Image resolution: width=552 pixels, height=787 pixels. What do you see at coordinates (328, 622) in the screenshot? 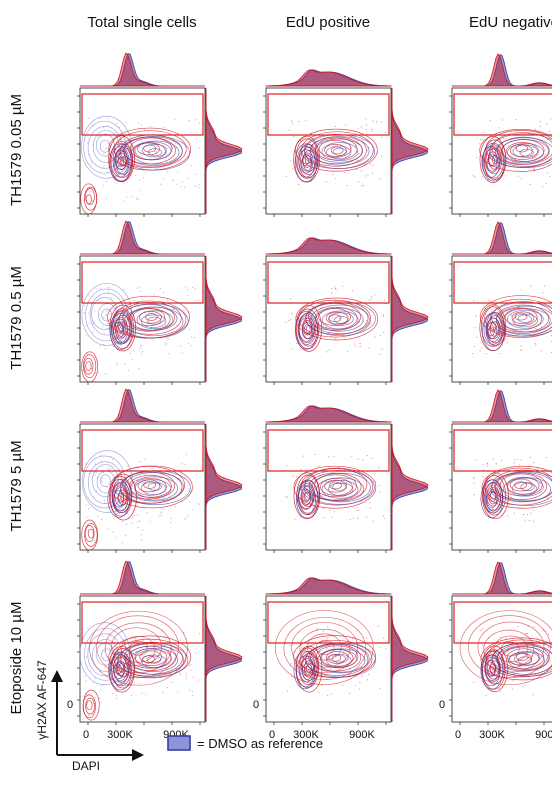
I see `gate-rectangle` at bounding box center [328, 622].